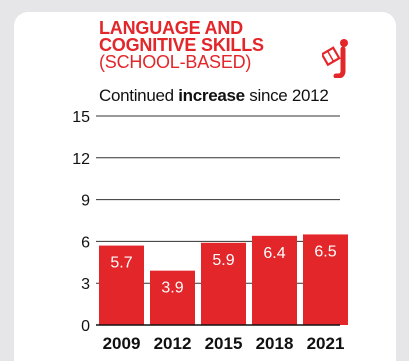 This screenshot has width=409, height=361. I want to click on x-tick-label-2018: 2018, so click(275, 343).